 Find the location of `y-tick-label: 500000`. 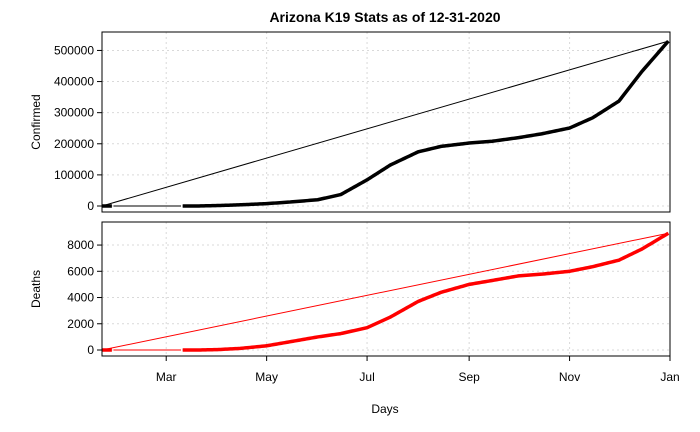

y-tick-label: 500000 is located at coordinates (74, 50).